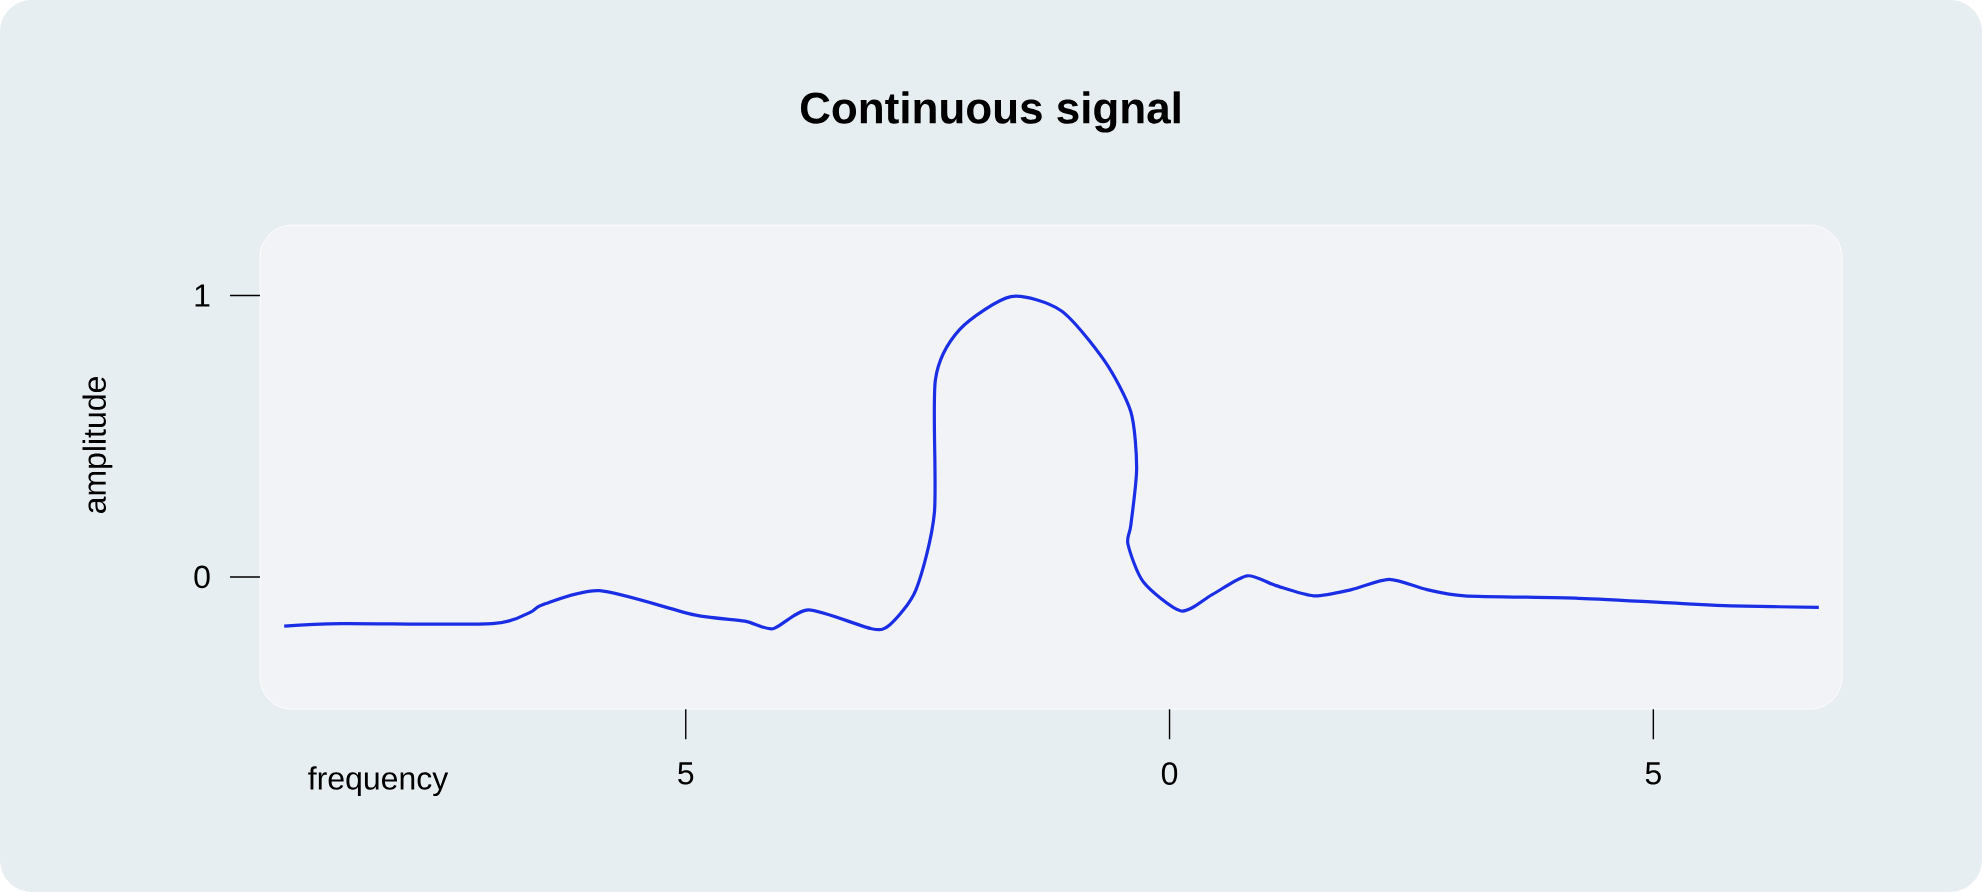  Describe the element at coordinates (97, 445) in the screenshot. I see `y-axis-title: amplitude` at that location.